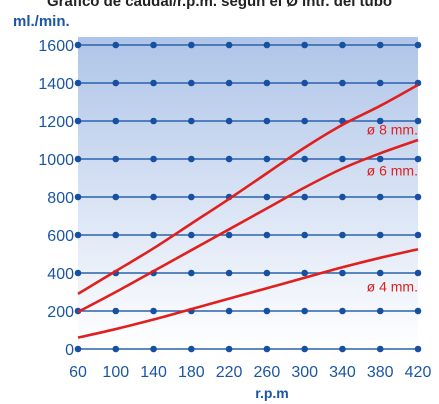 The width and height of the screenshot is (439, 404). I want to click on y-tick-labels: 0 200 400 600 800 1000 1200 1400 1600, so click(56, 198).